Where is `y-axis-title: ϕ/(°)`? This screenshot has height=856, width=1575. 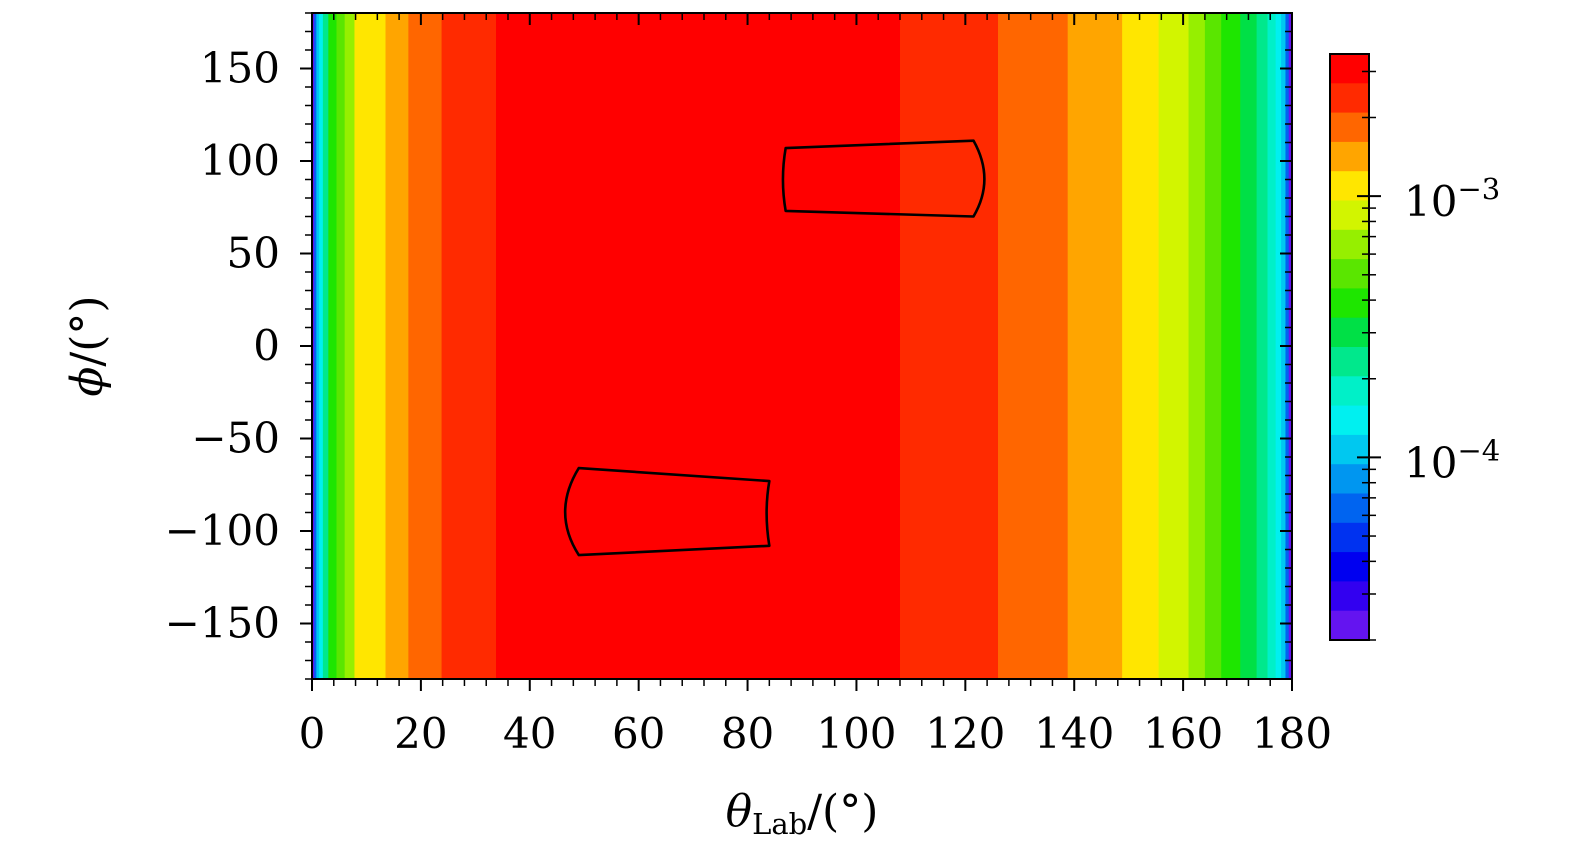 y-axis-title: ϕ/(°) is located at coordinates (87, 345).